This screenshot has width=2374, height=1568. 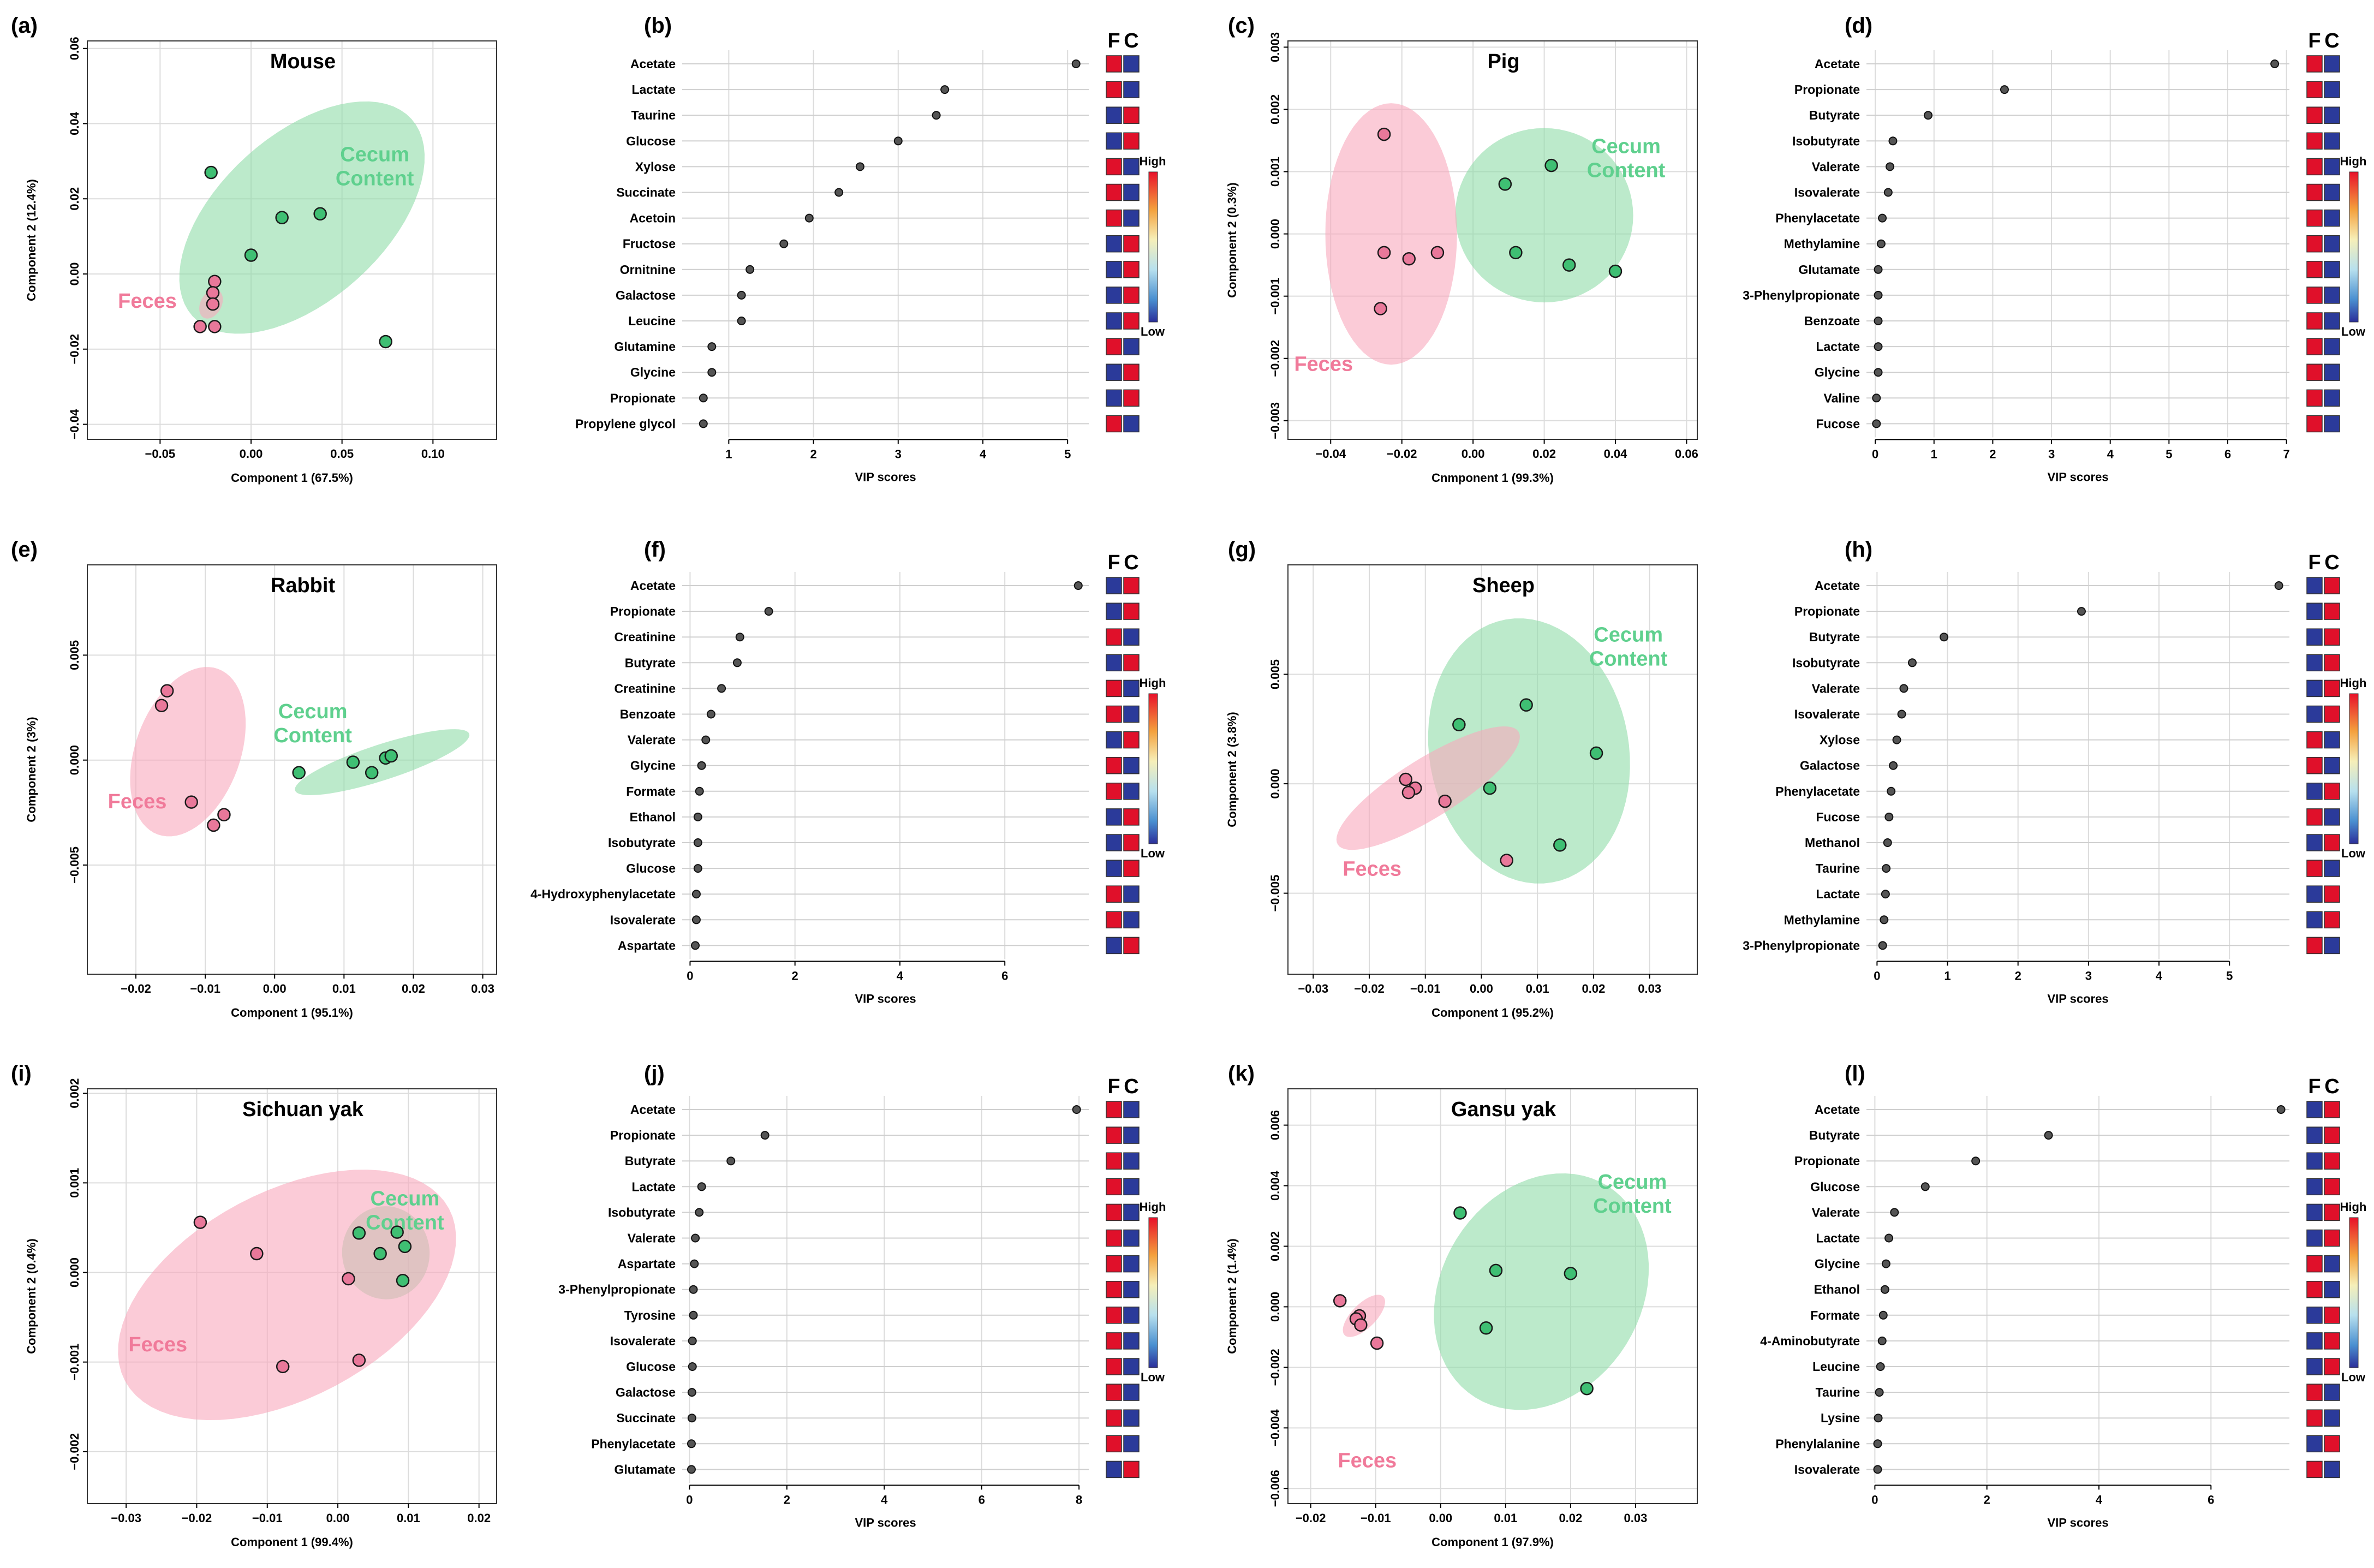 I want to click on panel-letter: (f), so click(x=655, y=550).